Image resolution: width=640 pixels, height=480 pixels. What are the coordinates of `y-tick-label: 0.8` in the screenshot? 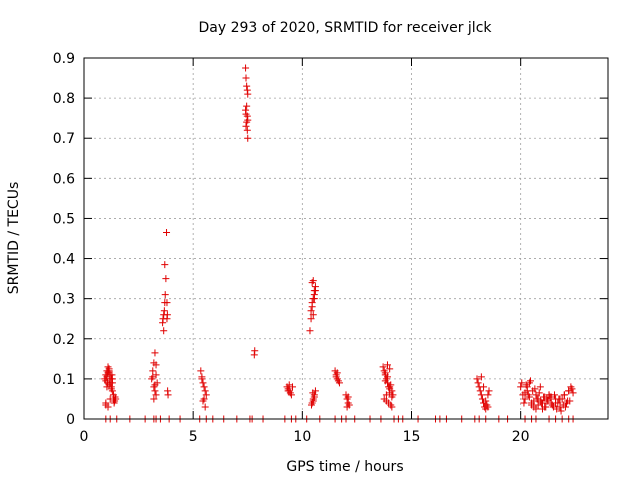 It's located at (64, 99).